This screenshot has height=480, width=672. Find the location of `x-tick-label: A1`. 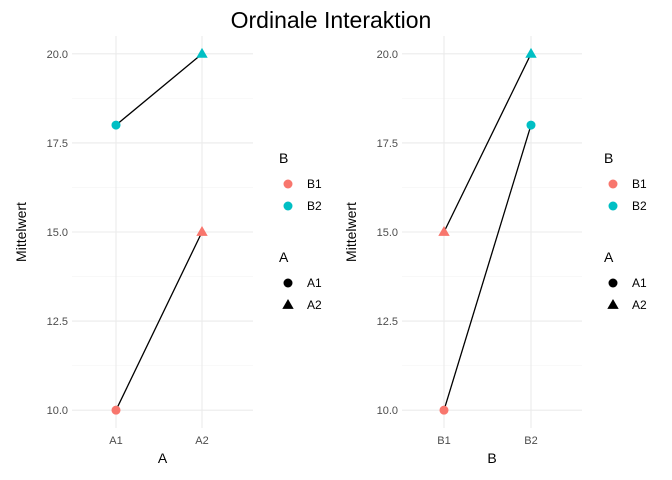

x-tick-label: A1 is located at coordinates (115, 441).